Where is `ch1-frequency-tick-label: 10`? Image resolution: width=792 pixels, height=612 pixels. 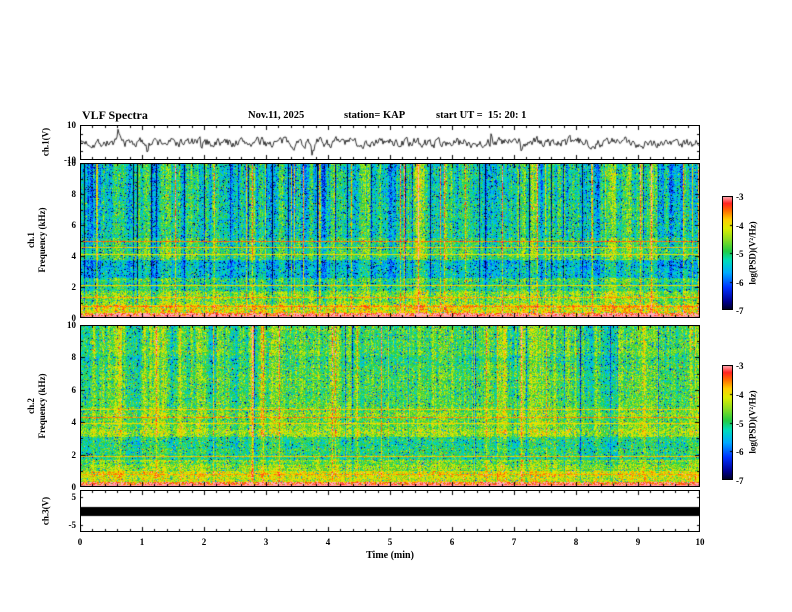
ch1-frequency-tick-label: 10 is located at coordinates (71, 163).